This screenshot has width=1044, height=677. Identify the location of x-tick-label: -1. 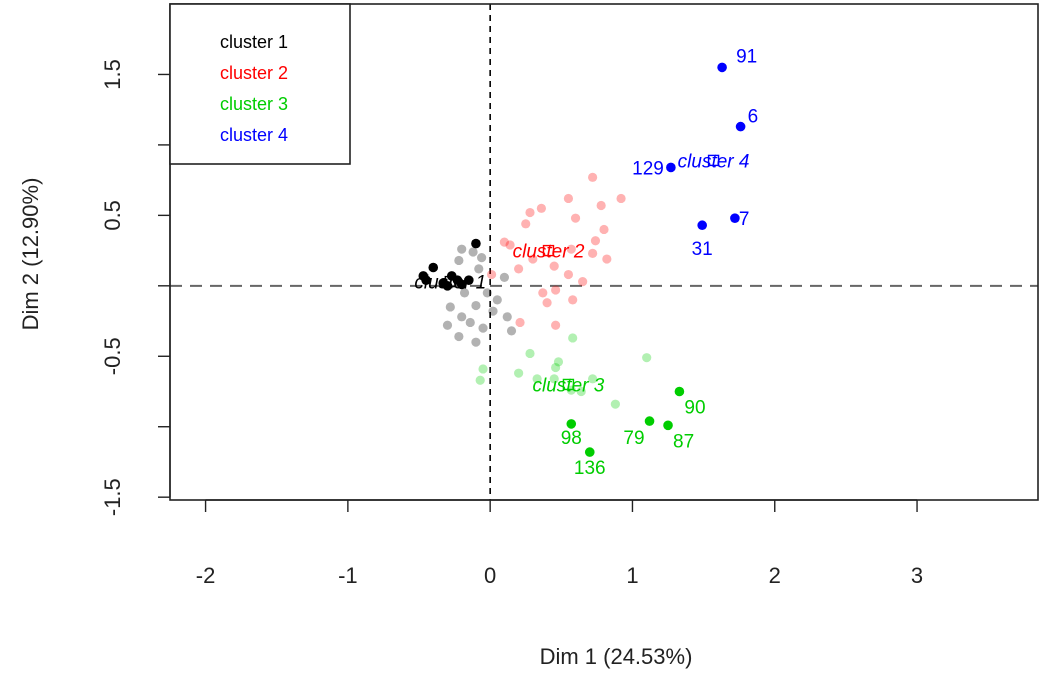
(348, 575).